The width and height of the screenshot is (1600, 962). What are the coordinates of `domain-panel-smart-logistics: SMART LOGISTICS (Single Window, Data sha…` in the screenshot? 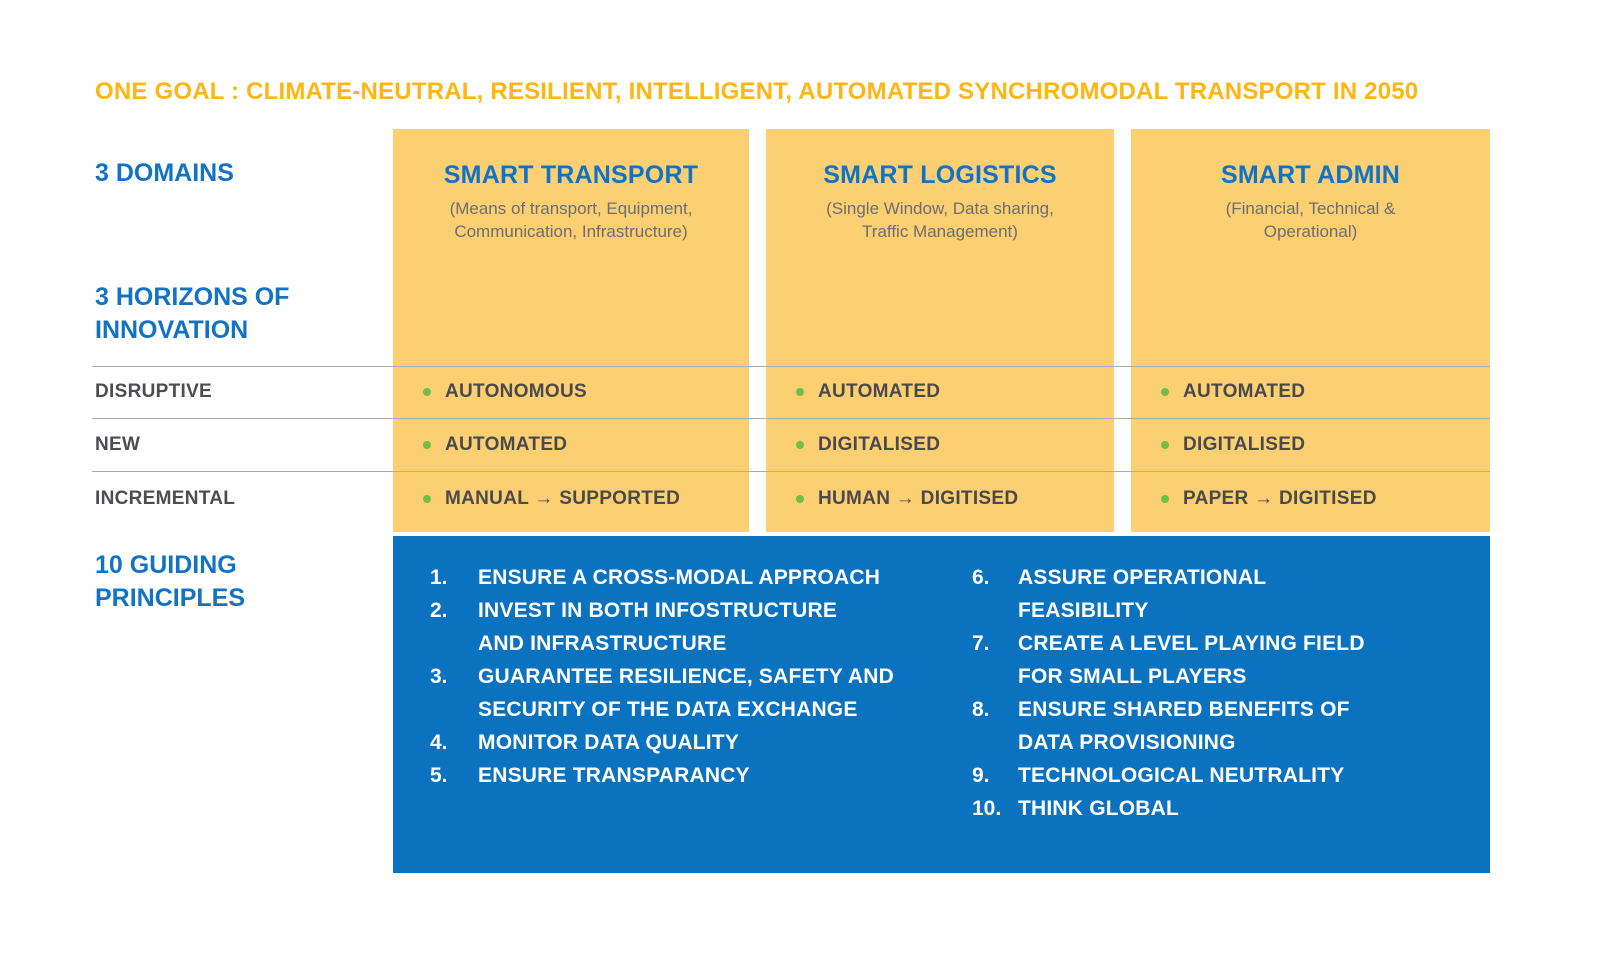 It's located at (940, 330).